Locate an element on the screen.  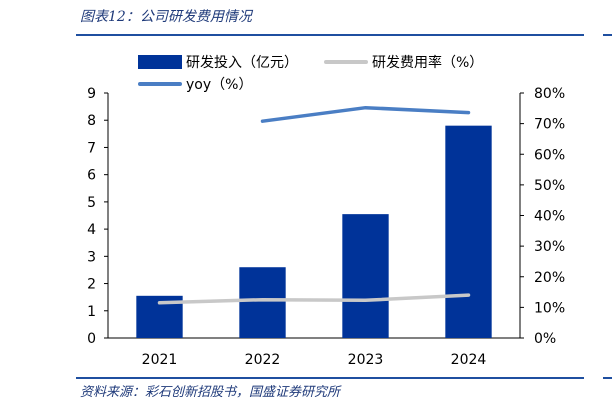
left-tick-label: 9 is located at coordinates (91, 94).